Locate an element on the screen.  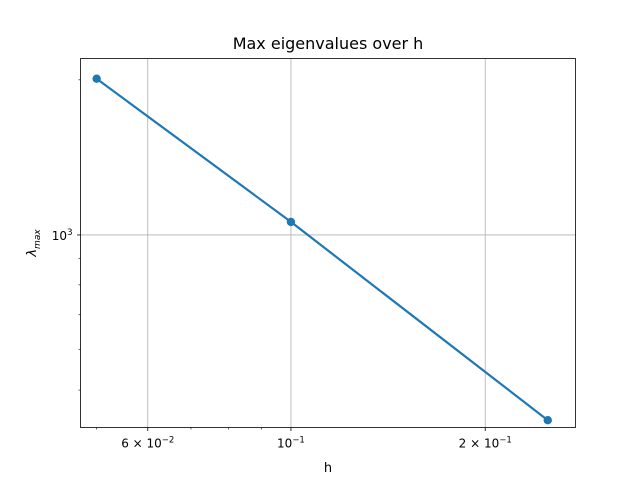
y-axis-label: λmax is located at coordinates (34, 243).